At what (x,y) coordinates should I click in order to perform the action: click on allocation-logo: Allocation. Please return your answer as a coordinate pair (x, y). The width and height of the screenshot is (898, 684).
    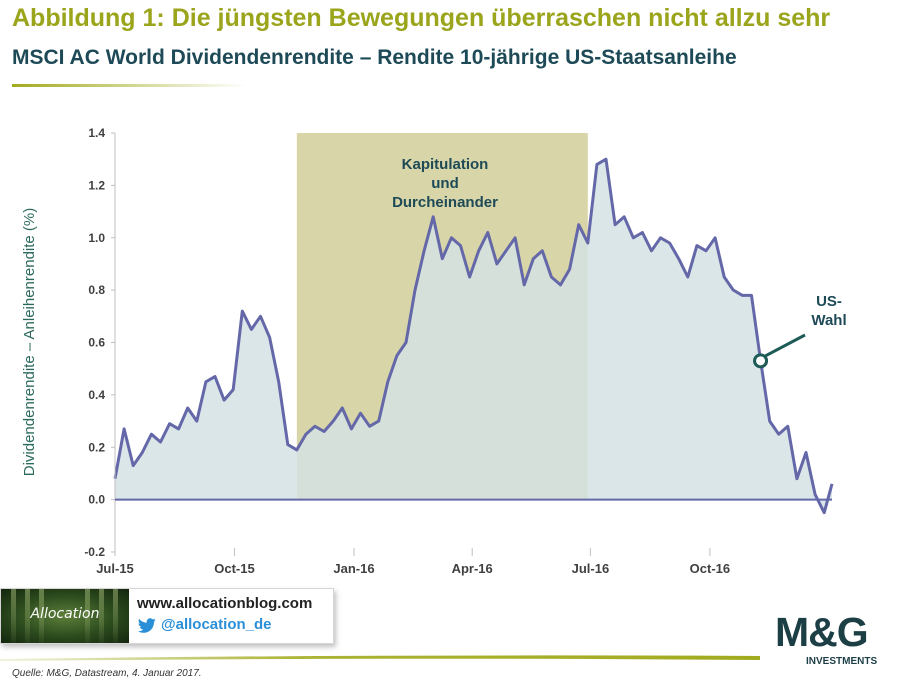
    Looking at the image, I should click on (65, 616).